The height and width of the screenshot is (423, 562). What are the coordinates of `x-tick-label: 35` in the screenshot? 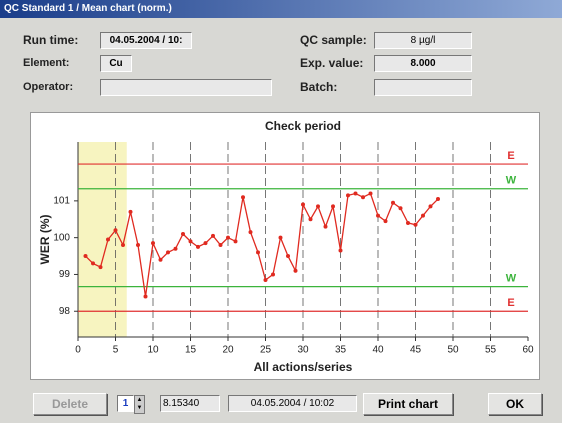 It's located at (341, 350).